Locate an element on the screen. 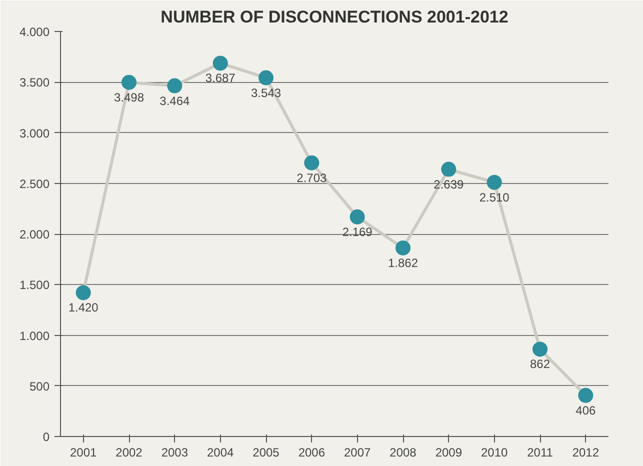 The height and width of the screenshot is (466, 643). y-tick-label: 500 is located at coordinates (39, 386).